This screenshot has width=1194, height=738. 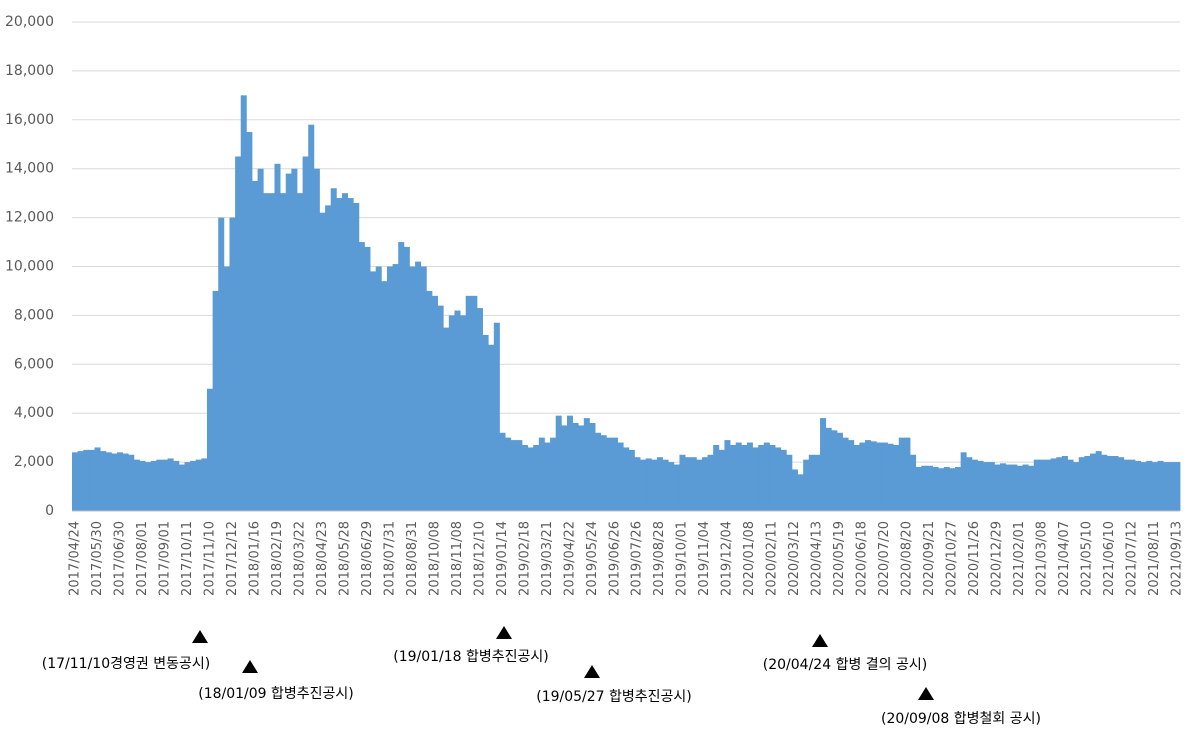 I want to click on x-tick-label: 2018/08/31, so click(x=412, y=558).